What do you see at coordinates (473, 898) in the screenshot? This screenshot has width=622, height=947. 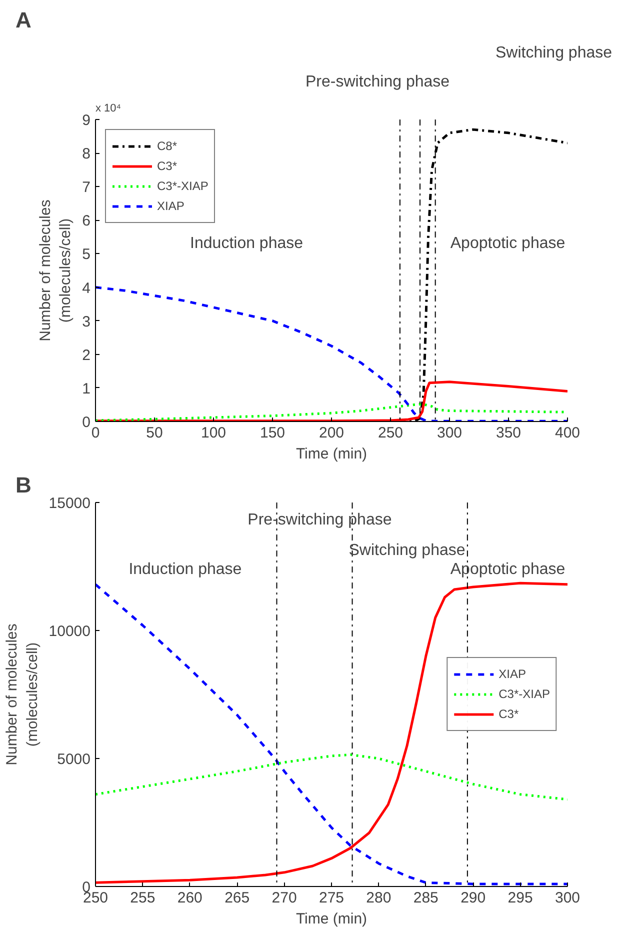 I see `x-tick-label: 290` at bounding box center [473, 898].